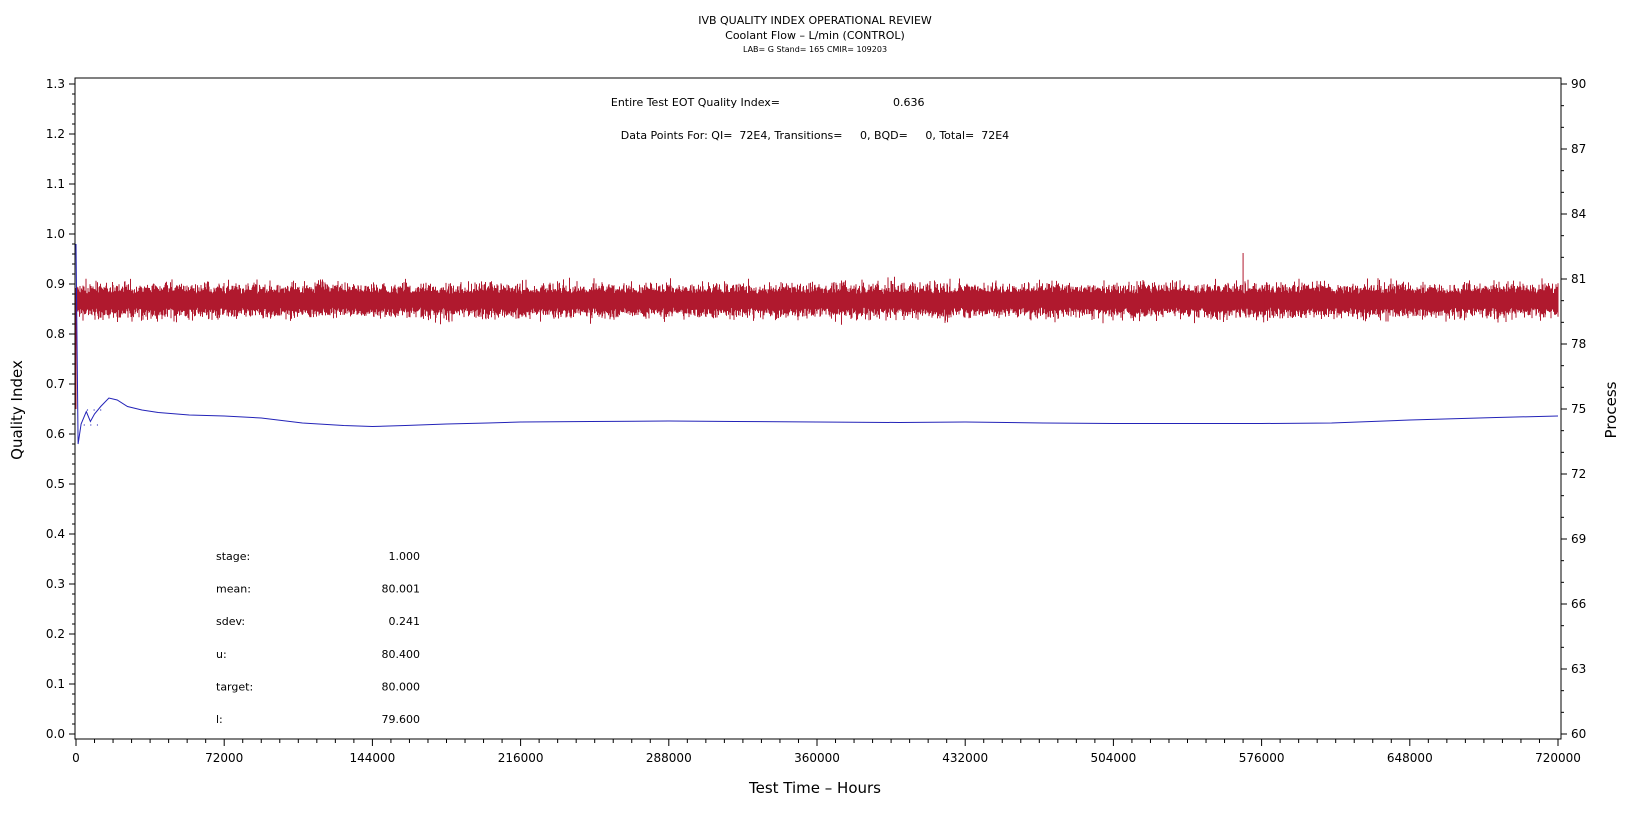 The image size is (1632, 819). I want to click on y-axis-left-label: Quality Index, so click(17, 410).